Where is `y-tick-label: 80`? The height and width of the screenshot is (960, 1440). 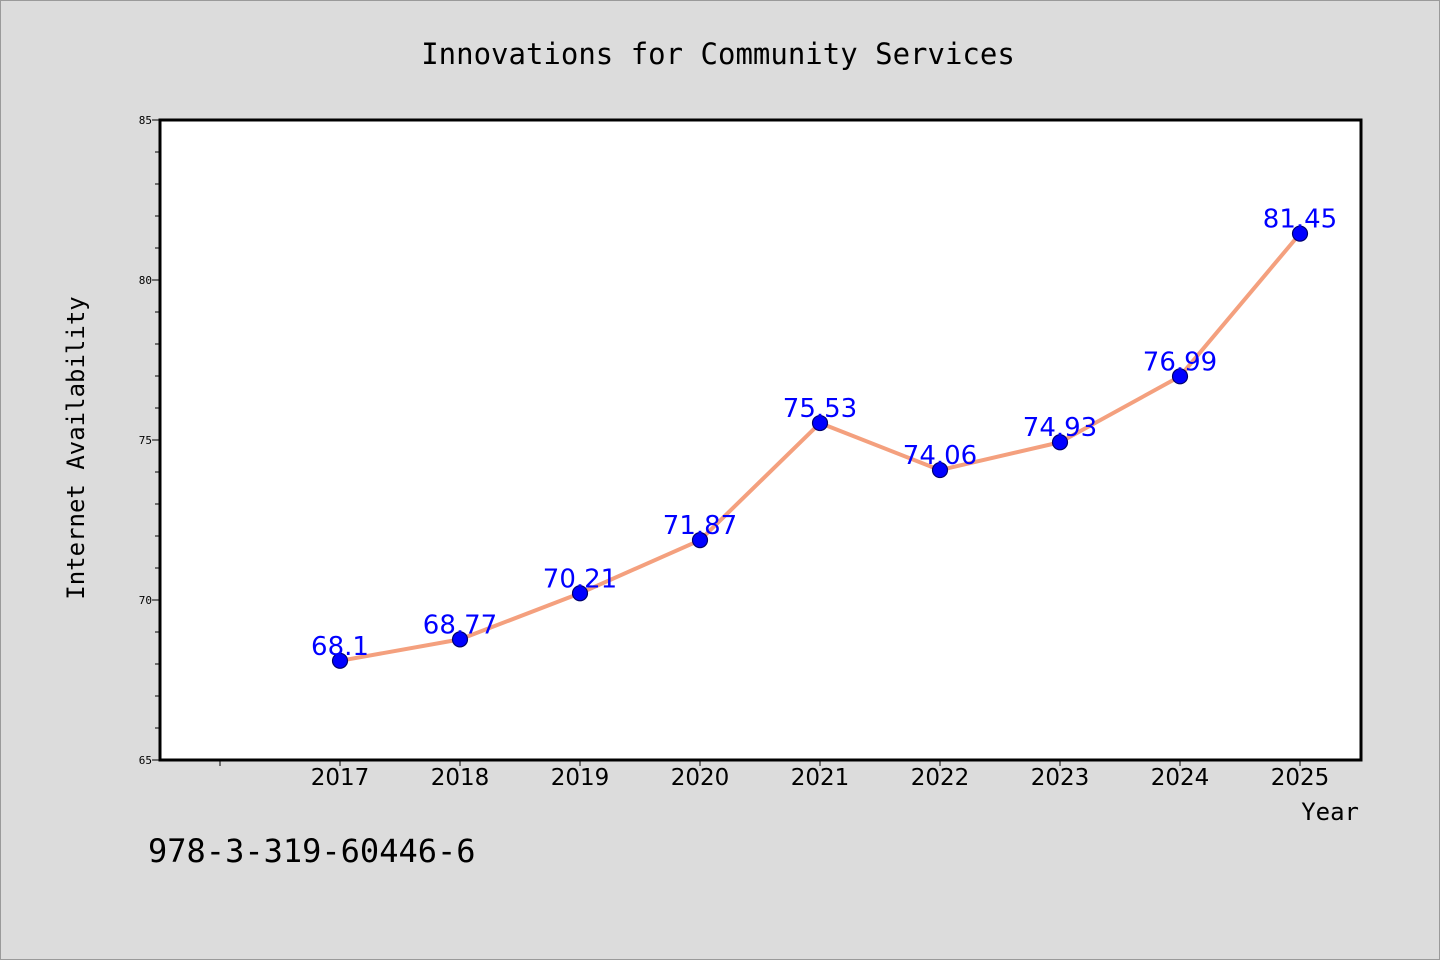 y-tick-label: 80 is located at coordinates (145, 280).